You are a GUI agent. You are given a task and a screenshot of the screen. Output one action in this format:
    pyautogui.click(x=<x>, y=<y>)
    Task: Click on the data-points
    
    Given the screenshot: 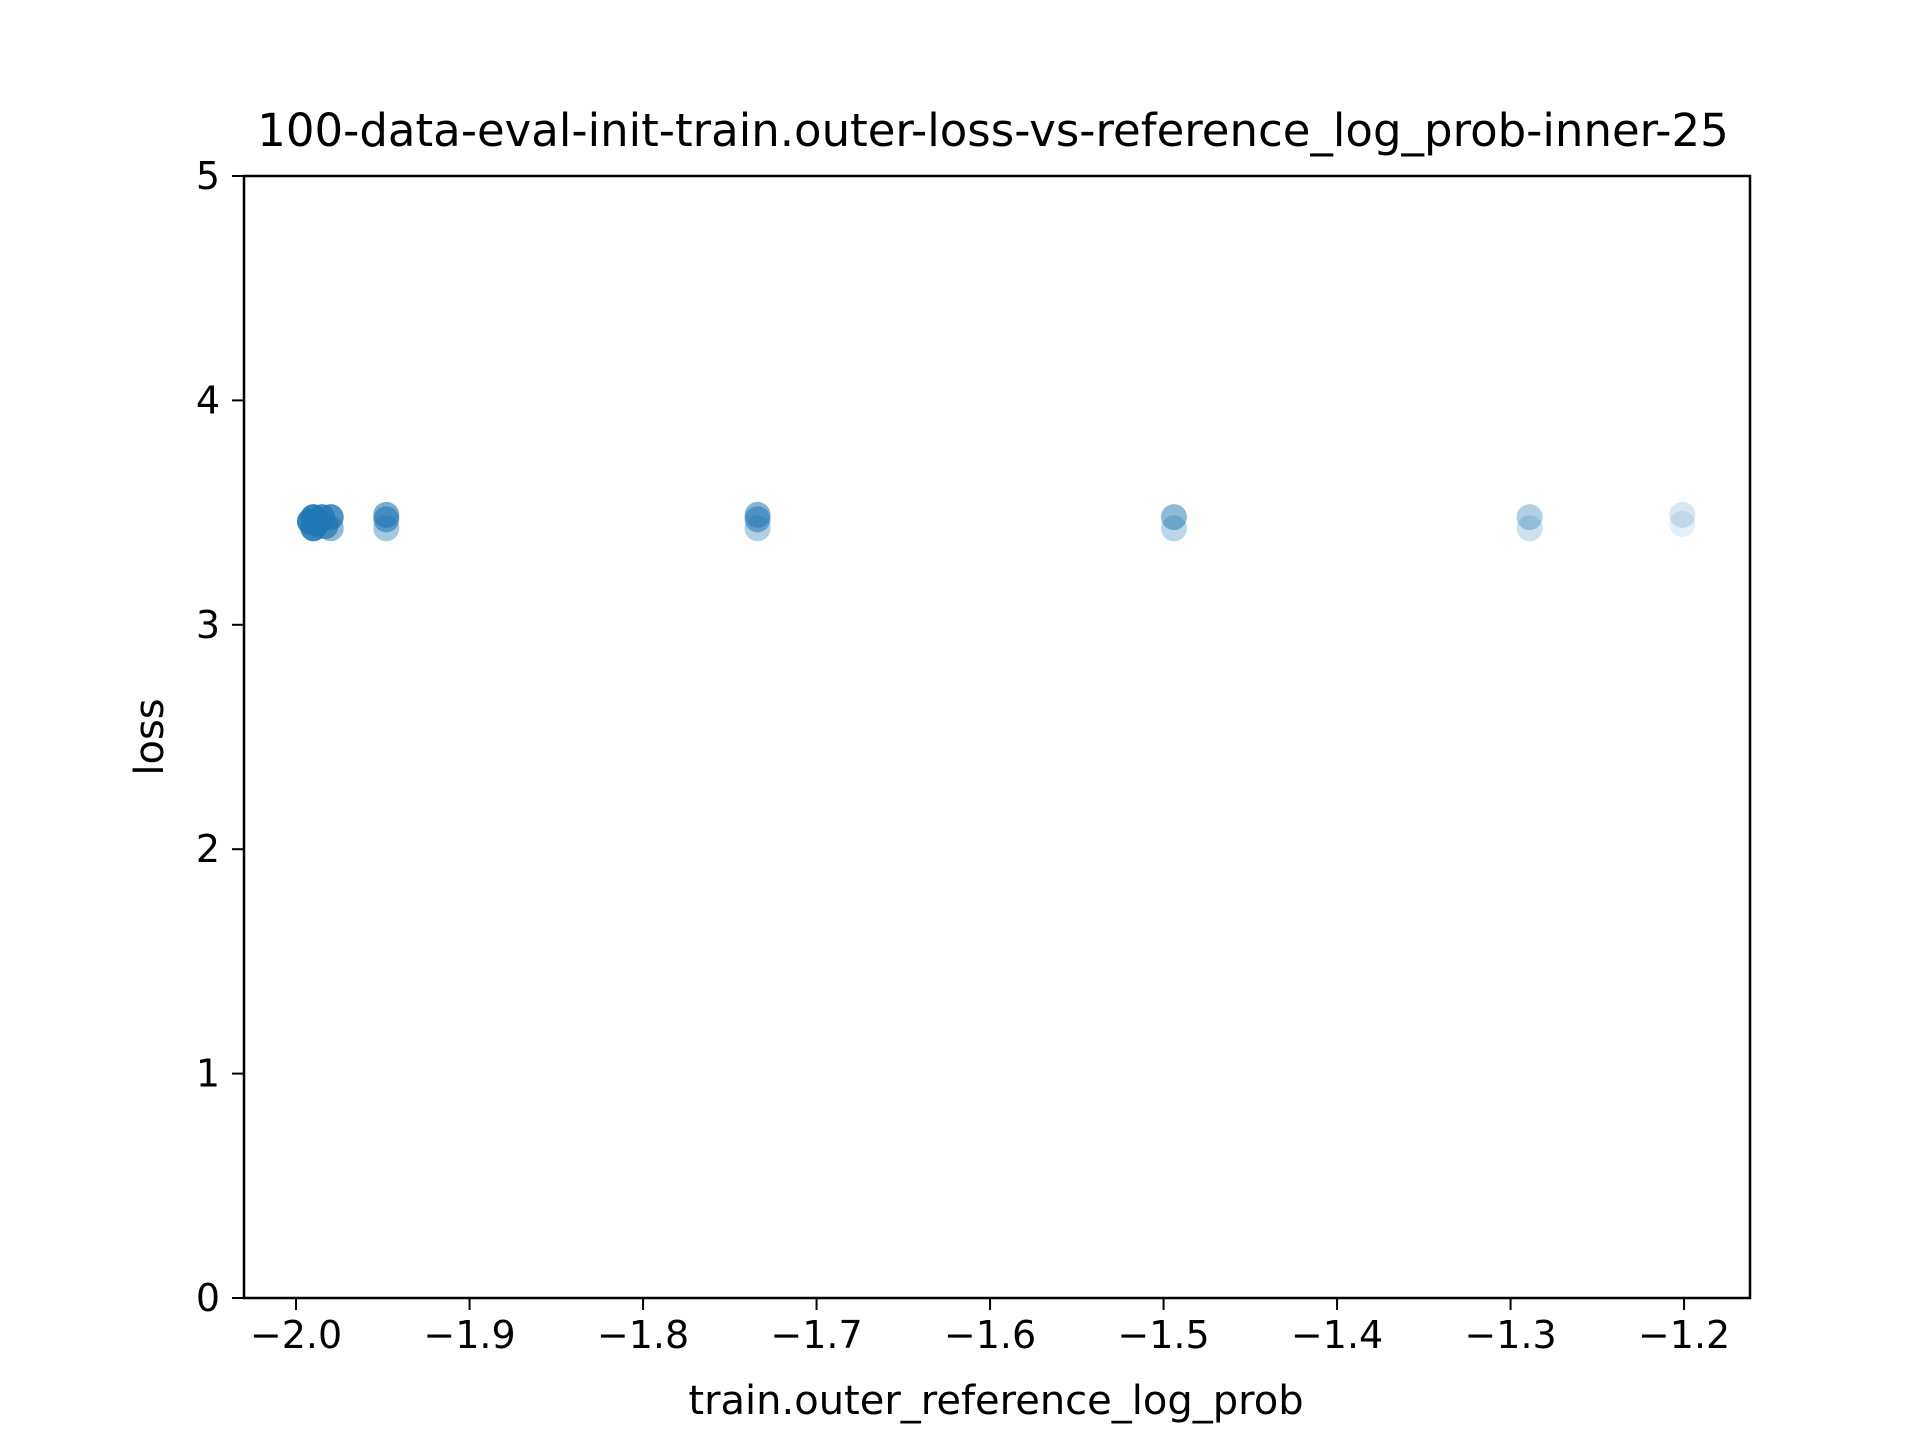 What is the action you would take?
    pyautogui.click(x=996, y=521)
    